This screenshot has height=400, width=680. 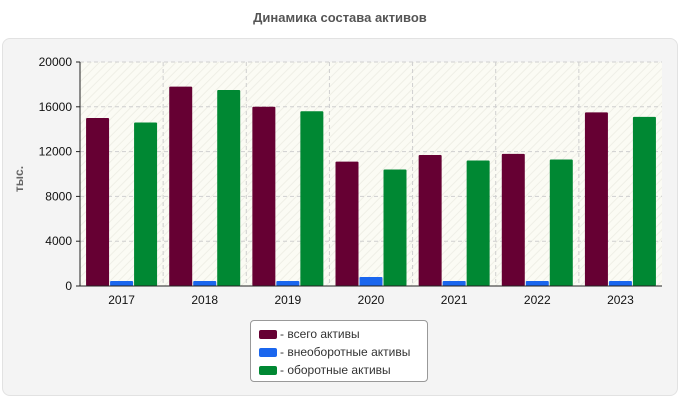 I want to click on y-tick-label: 20000, so click(x=56, y=62).